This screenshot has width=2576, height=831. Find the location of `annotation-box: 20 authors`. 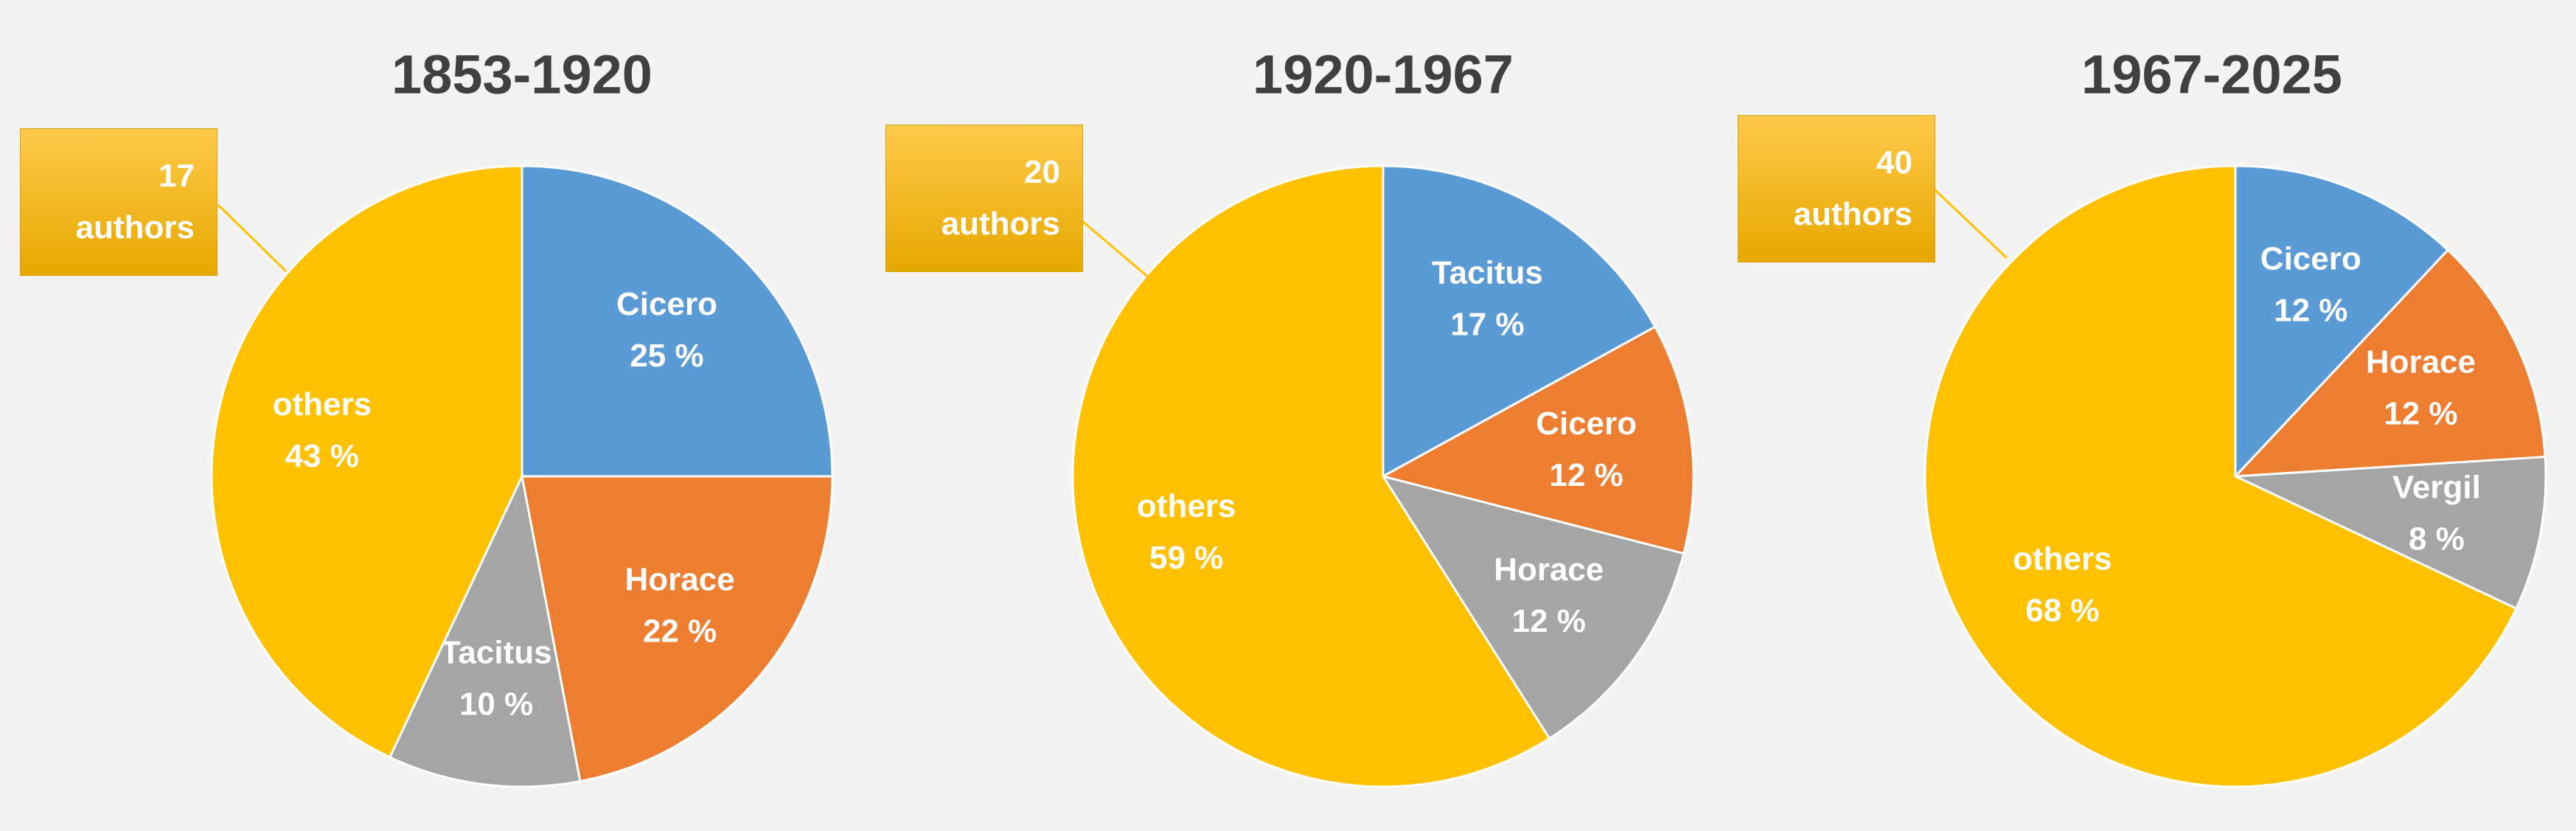

annotation-box: 20 authors is located at coordinates (984, 198).